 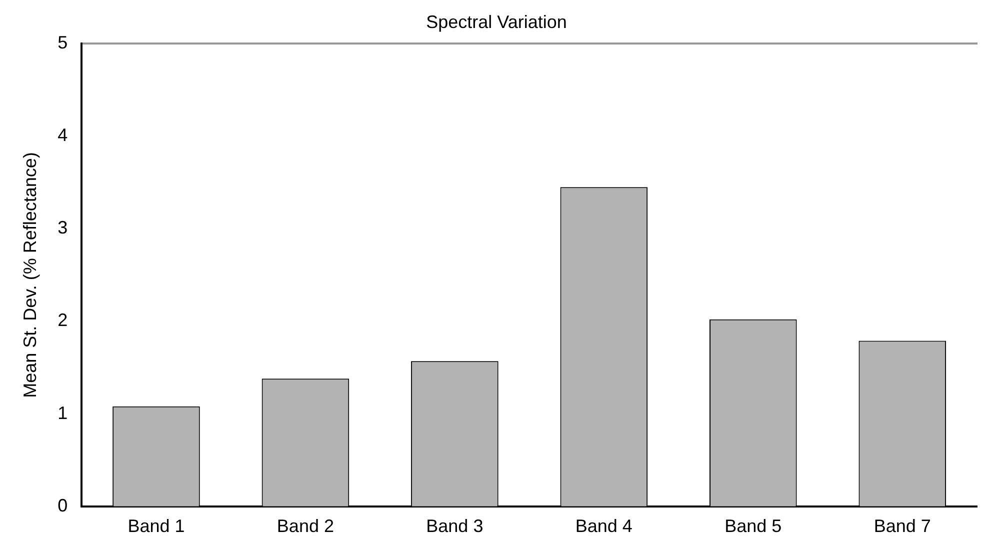 What do you see at coordinates (63, 42) in the screenshot?
I see `y-tick-label: 5` at bounding box center [63, 42].